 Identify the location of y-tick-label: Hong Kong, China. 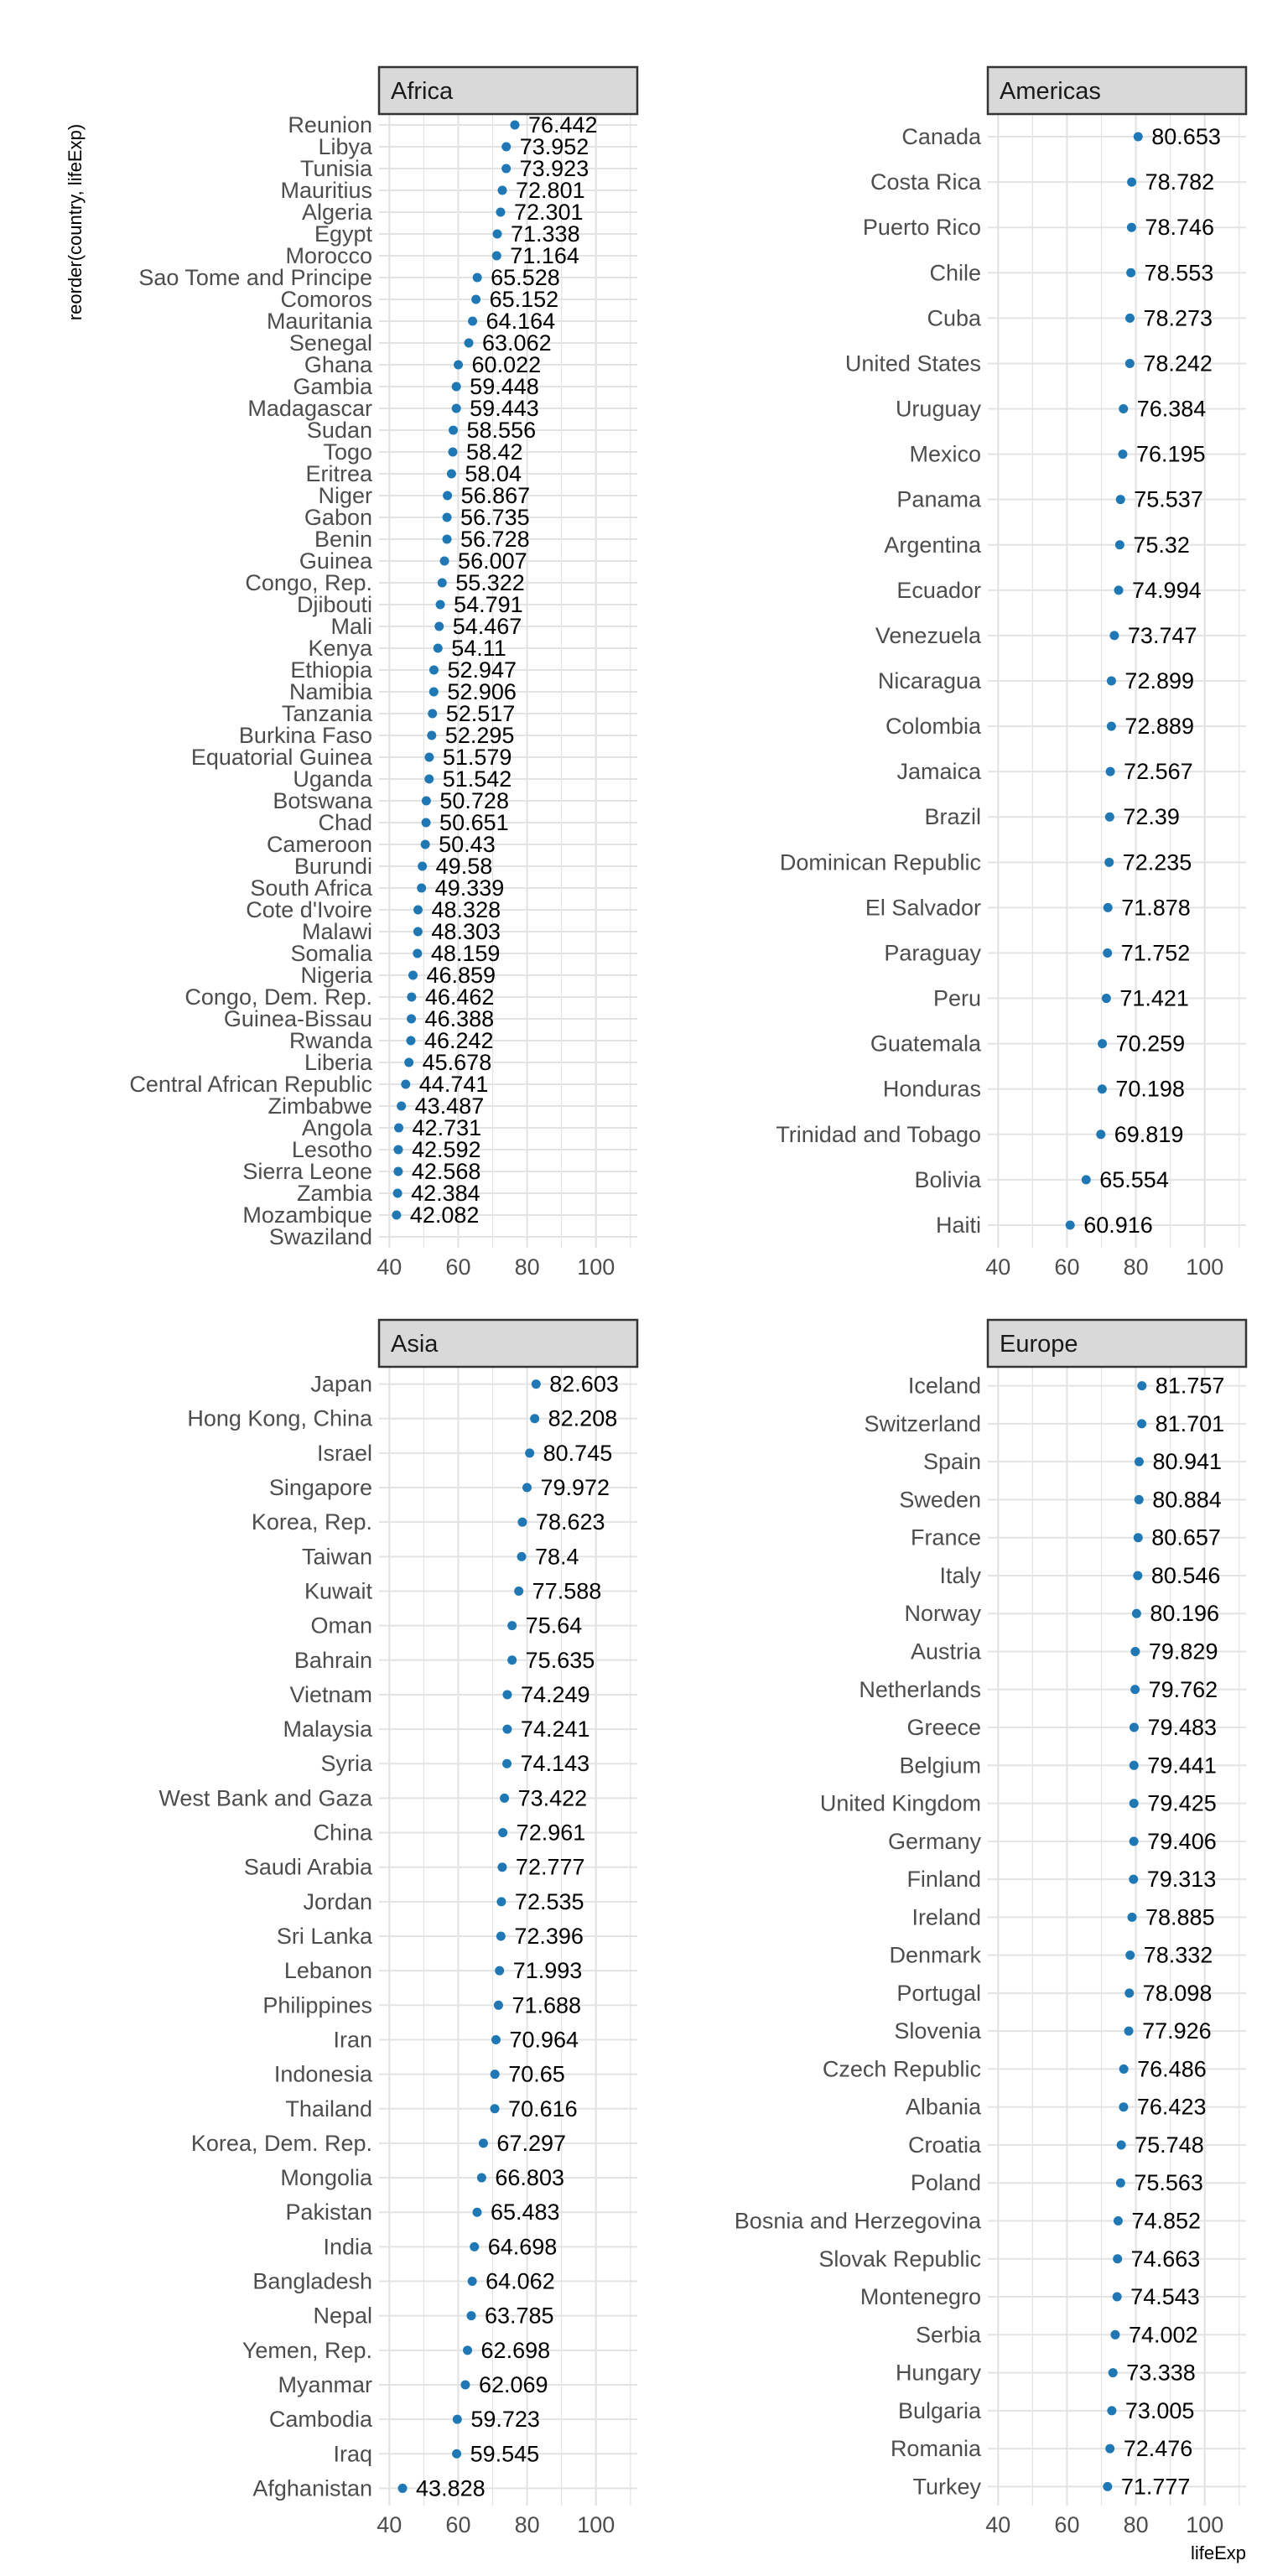
(280, 1418).